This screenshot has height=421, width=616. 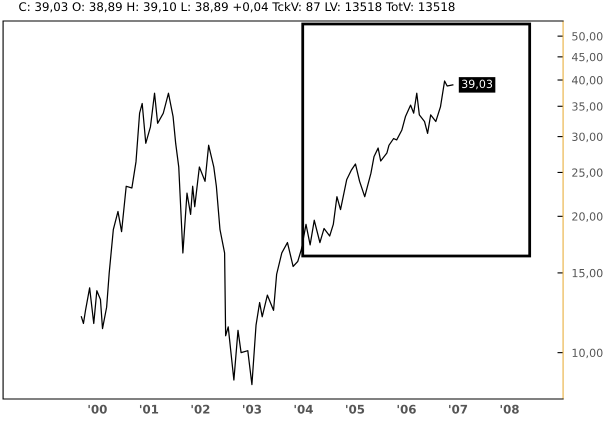 I want to click on y-tick-label: 20,00, so click(x=587, y=217).